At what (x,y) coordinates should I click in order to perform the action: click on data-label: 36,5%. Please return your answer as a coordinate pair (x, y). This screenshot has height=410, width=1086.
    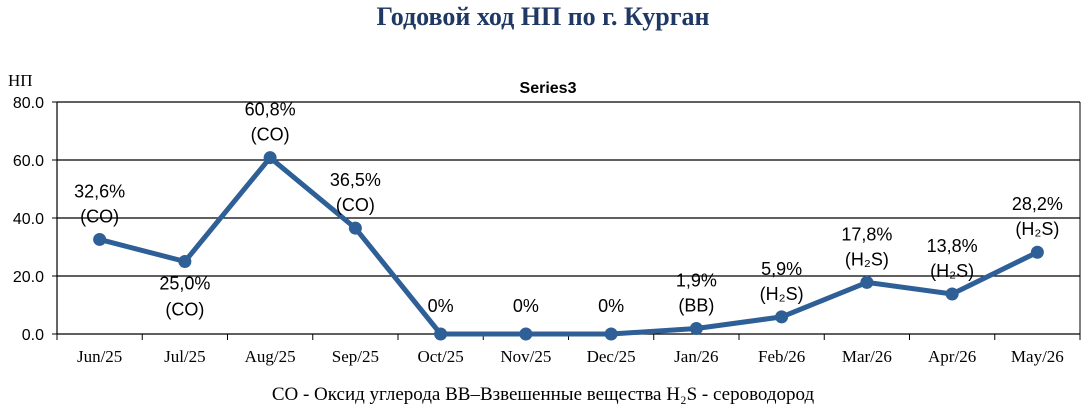
    Looking at the image, I should click on (355, 180).